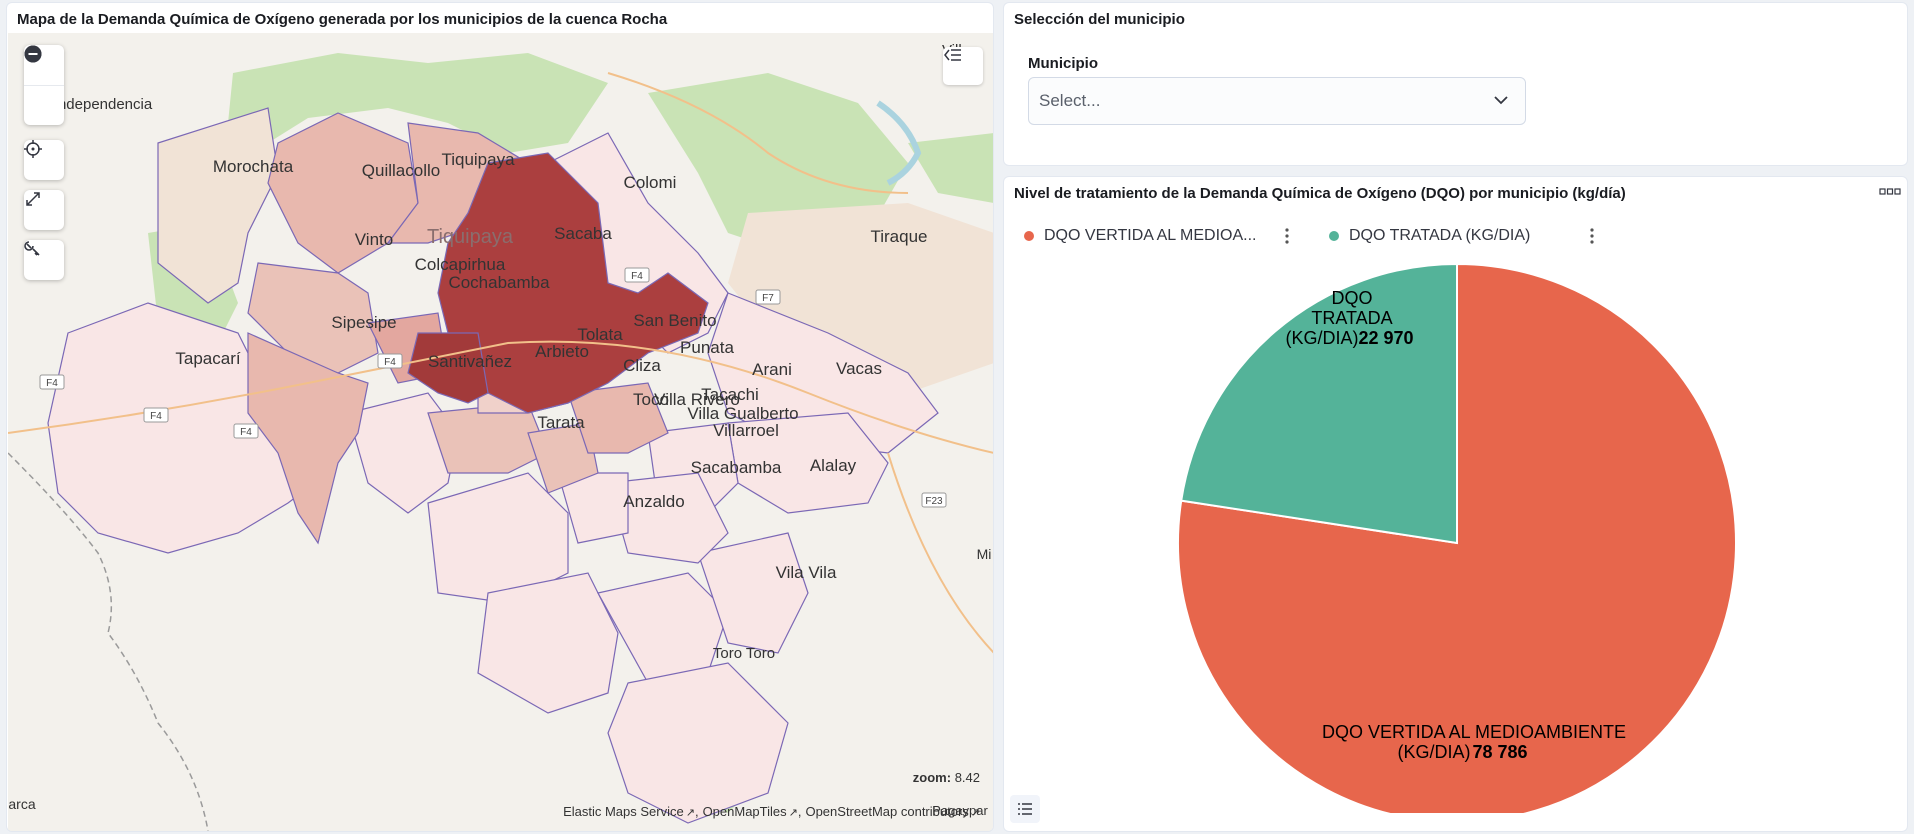  Describe the element at coordinates (752, 811) in the screenshot. I see `attribution-link: OpenMapTiles ↗,` at that location.